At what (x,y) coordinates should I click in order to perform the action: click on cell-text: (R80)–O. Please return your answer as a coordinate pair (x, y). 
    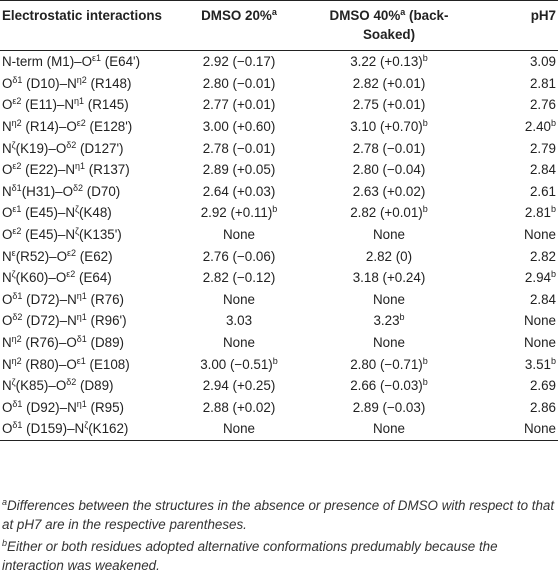
    Looking at the image, I should click on (49, 364).